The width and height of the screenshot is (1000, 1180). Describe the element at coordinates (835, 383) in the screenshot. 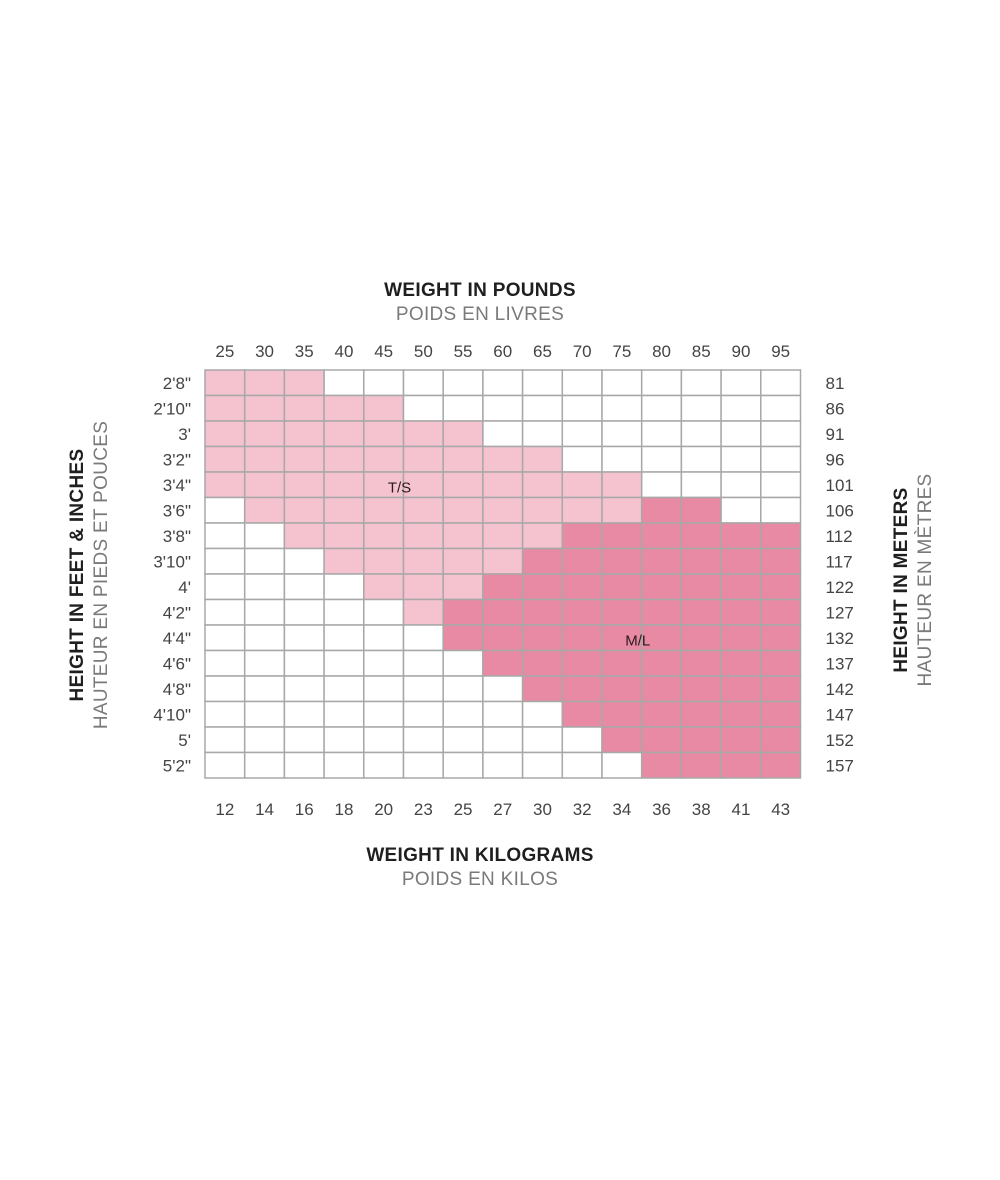

I see `meters-tick-label: 81` at that location.